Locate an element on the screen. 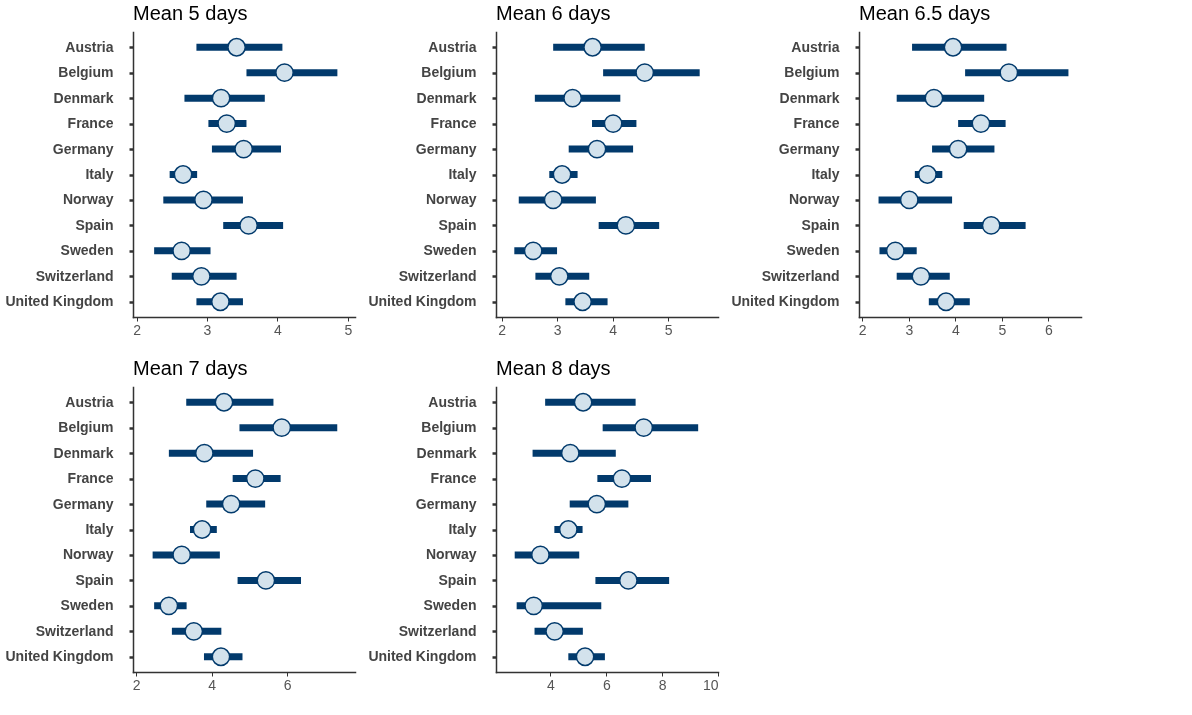 The image size is (1192, 715). chart-title: Mean 8 days is located at coordinates (553, 368).